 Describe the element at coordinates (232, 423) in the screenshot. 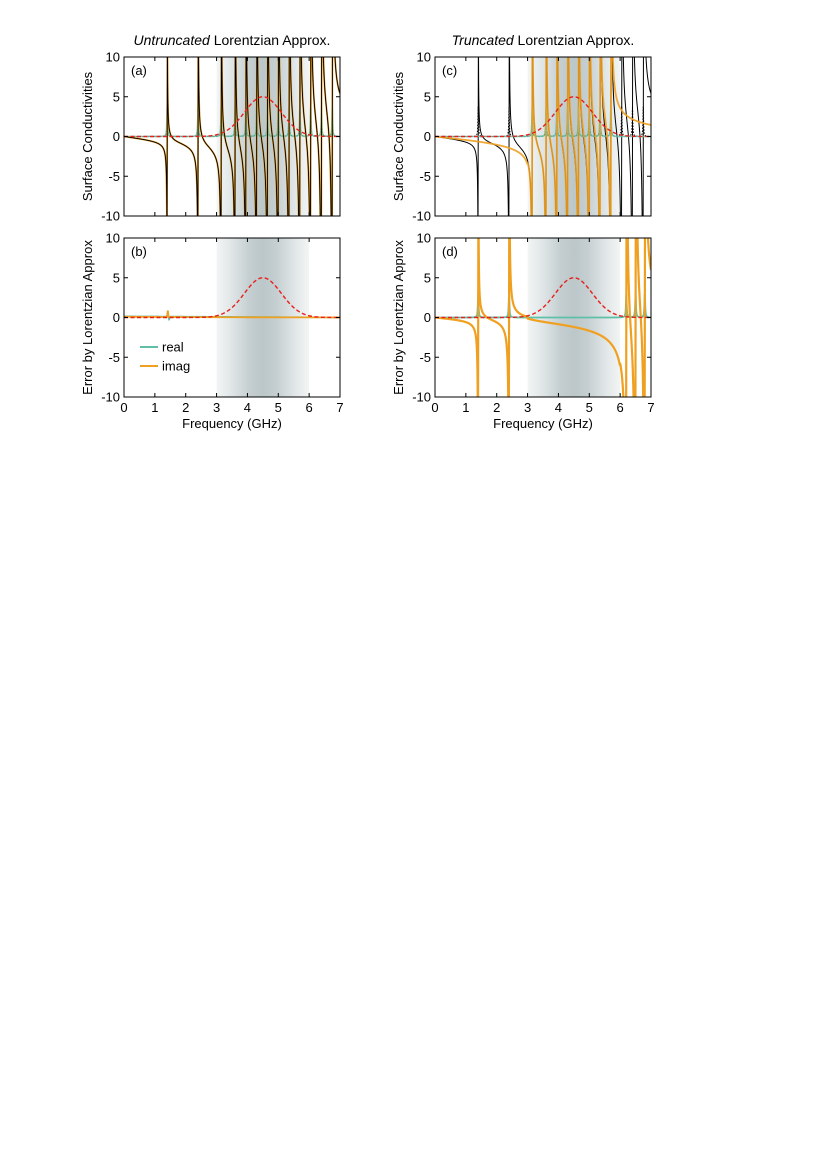

I see `xlabel-b: Frequency (GHz)` at that location.